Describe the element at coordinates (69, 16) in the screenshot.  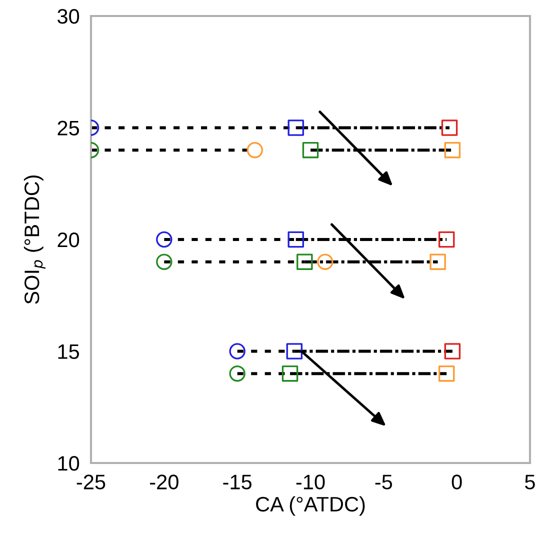
I see `y-tick-label: 30` at that location.